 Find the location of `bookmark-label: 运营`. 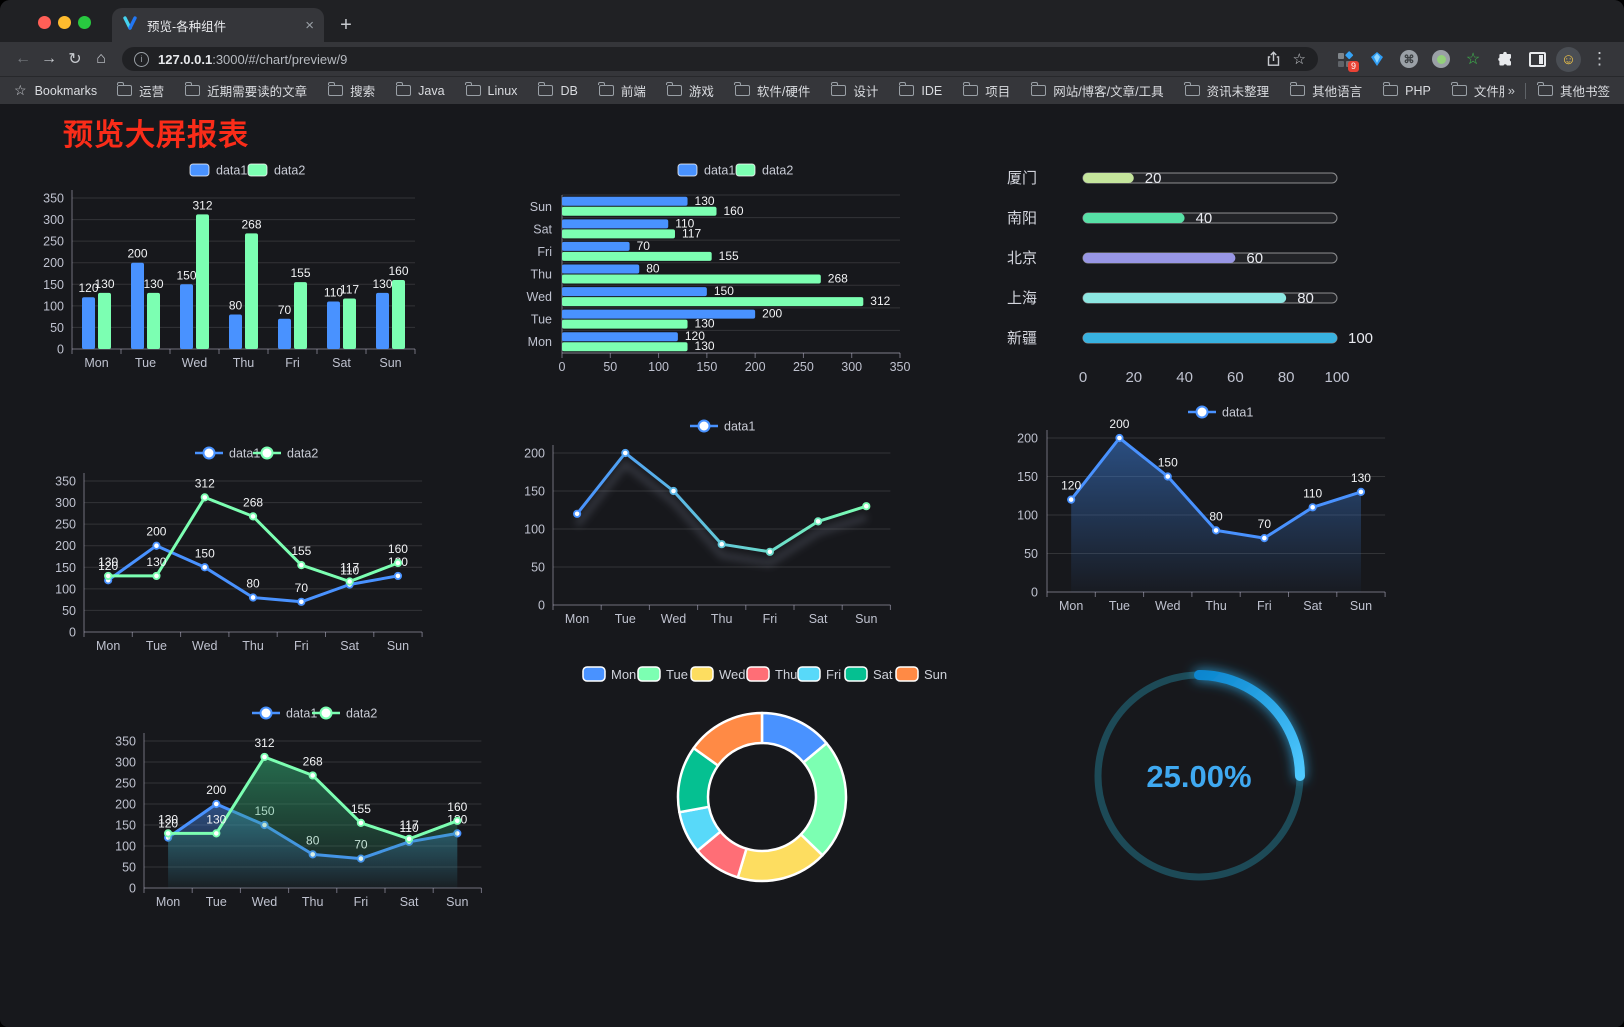

bookmark-label: 运营 is located at coordinates (152, 92).